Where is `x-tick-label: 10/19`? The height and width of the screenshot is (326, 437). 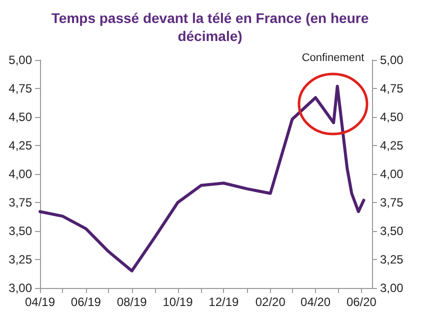 x-tick-label: 10/19 is located at coordinates (178, 302).